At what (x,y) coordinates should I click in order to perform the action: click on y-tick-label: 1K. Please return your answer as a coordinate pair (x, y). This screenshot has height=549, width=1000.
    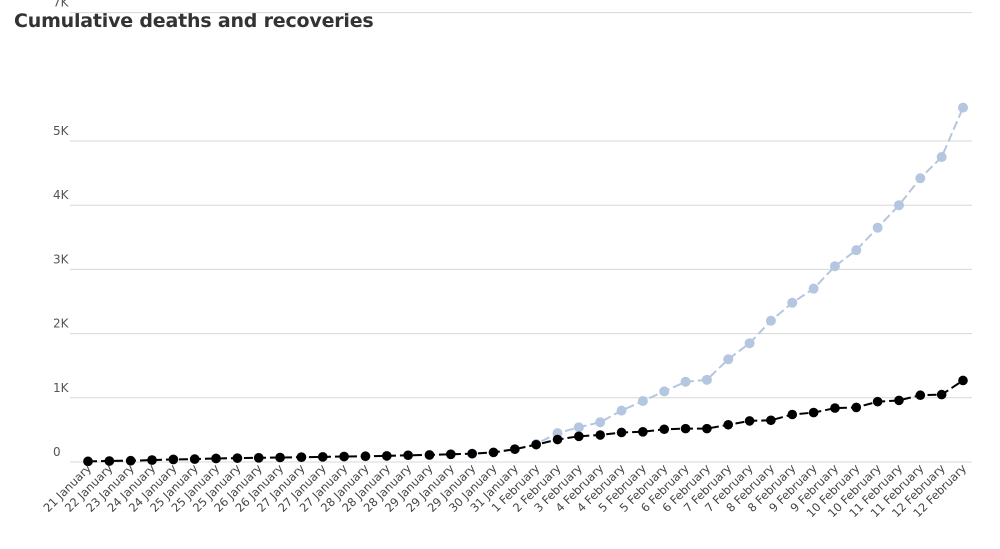
    Looking at the image, I should click on (61, 388).